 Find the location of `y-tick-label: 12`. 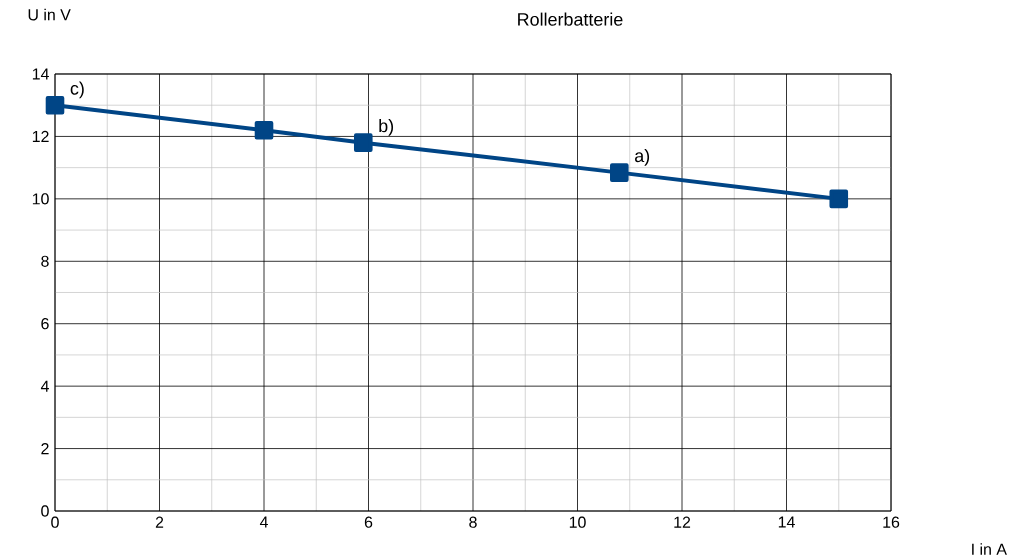

y-tick-label: 12 is located at coordinates (40, 136).